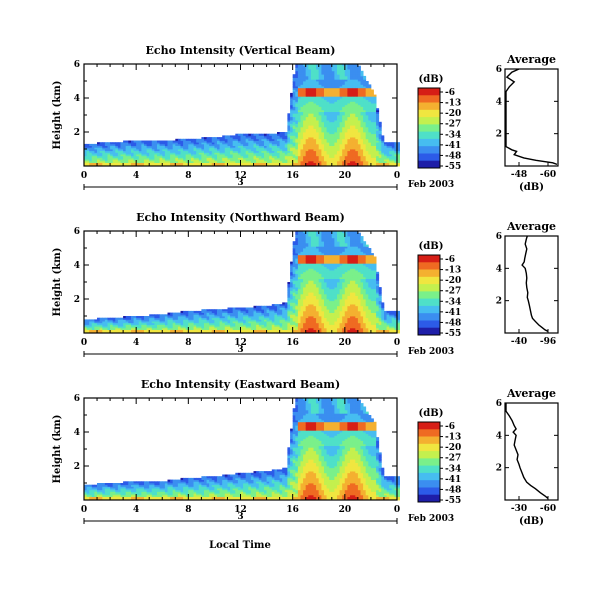 Image resolution: width=614 pixels, height=598 pixels. Describe the element at coordinates (548, 175) in the screenshot. I see `average-x-tick-label: -60` at that location.